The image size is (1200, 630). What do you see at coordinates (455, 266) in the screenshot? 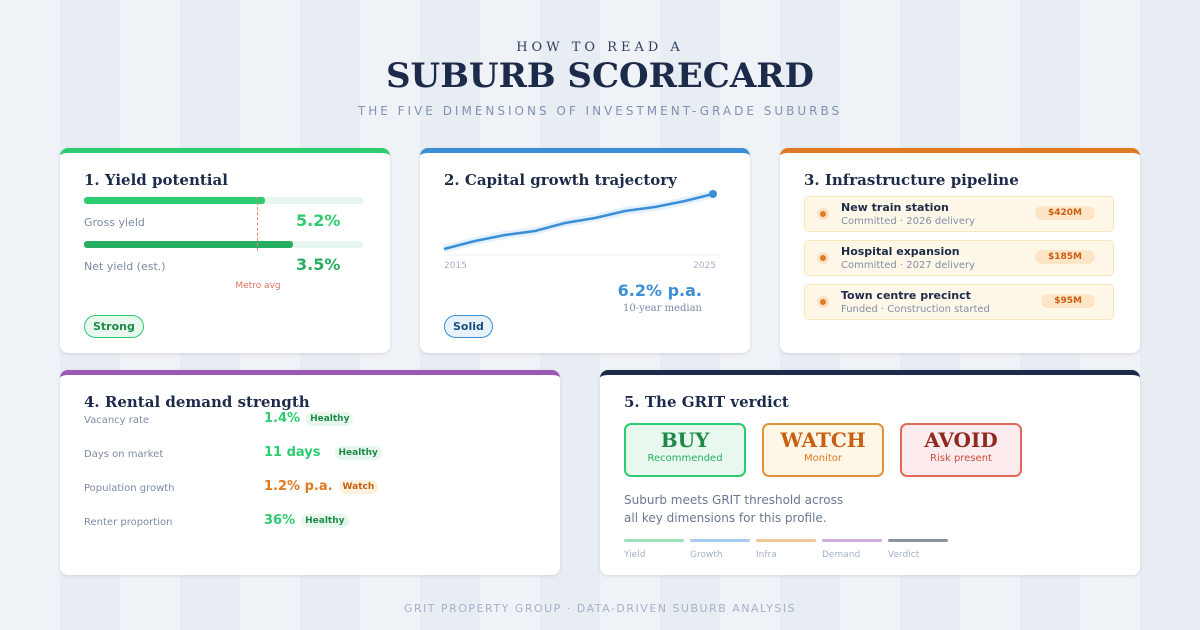
I see `start-label: 2015` at bounding box center [455, 266].